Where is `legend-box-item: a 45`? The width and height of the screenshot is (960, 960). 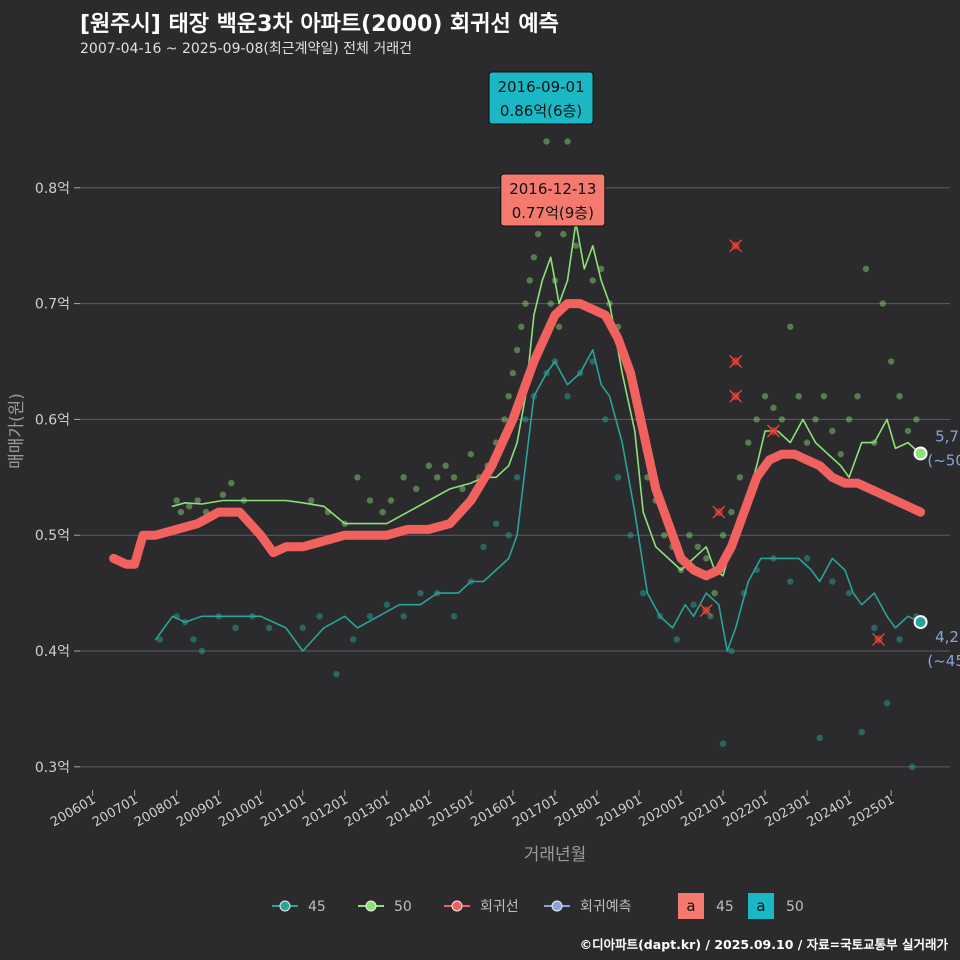 legend-box-item: a 45 is located at coordinates (706, 906).